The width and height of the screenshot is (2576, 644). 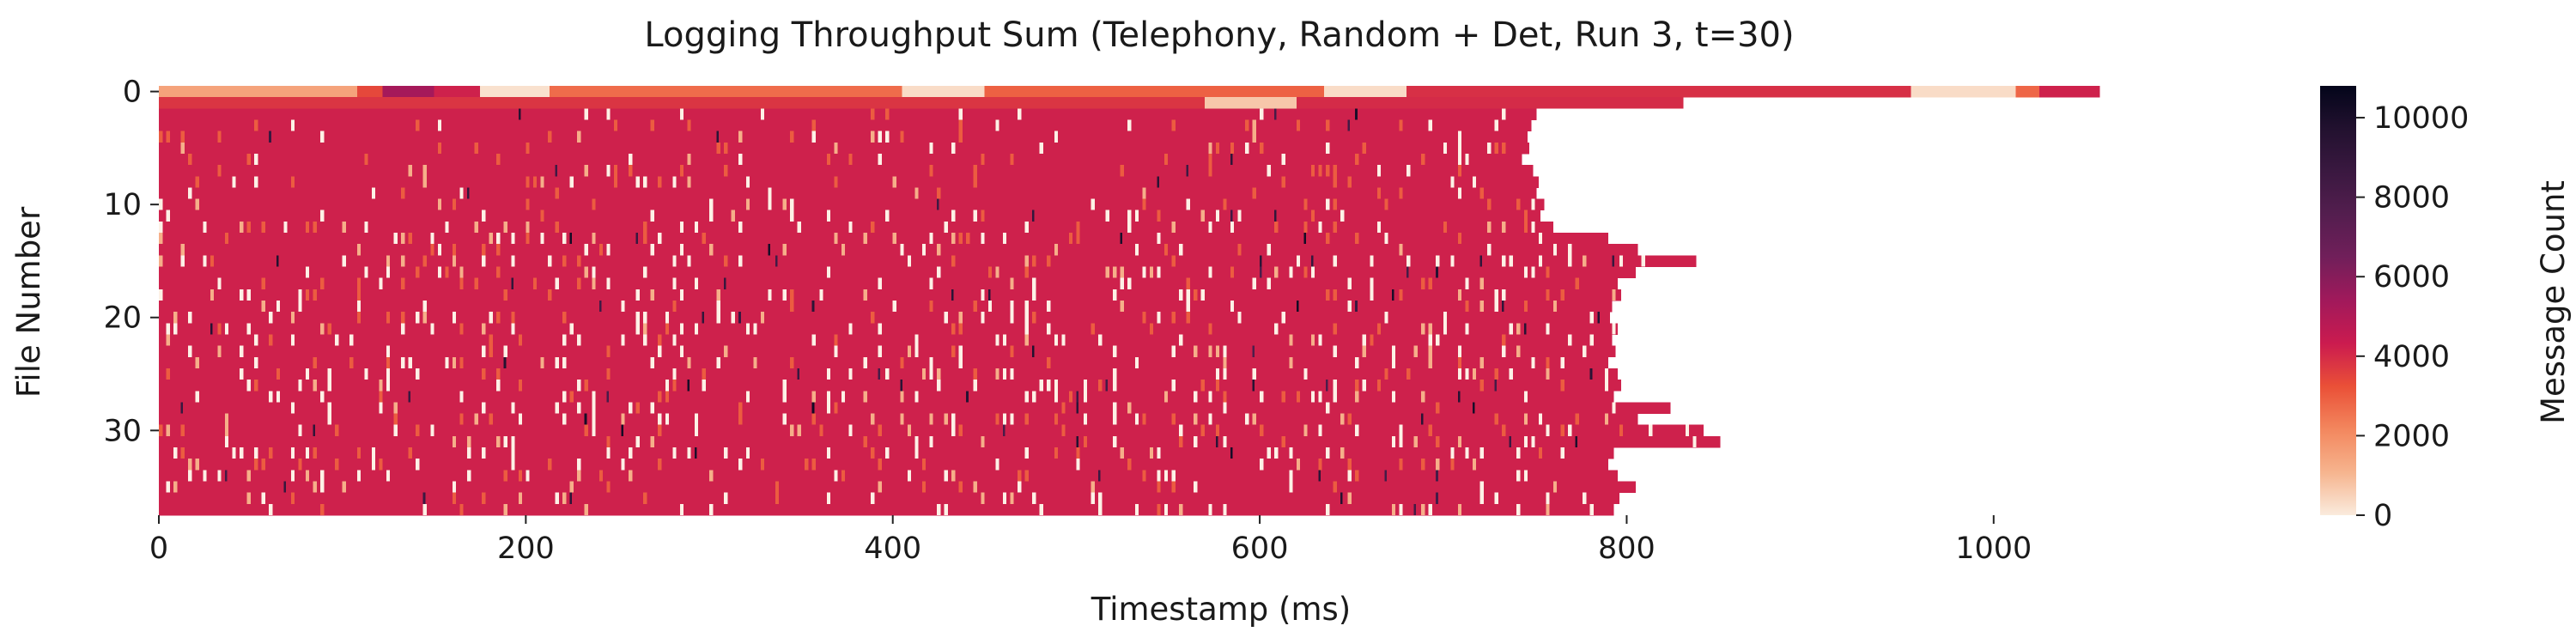 I want to click on heatmap-row-11-segment, so click(x=850, y=216).